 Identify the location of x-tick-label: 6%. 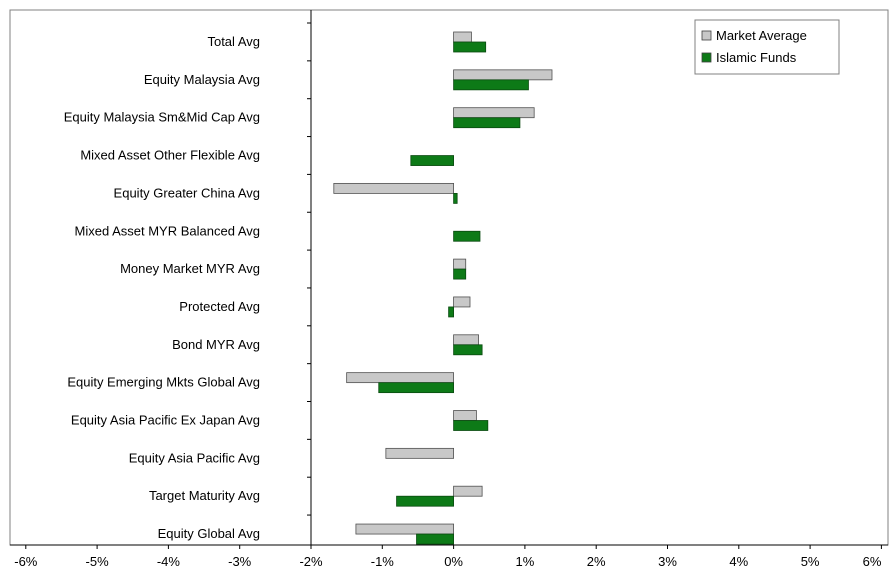
(872, 561).